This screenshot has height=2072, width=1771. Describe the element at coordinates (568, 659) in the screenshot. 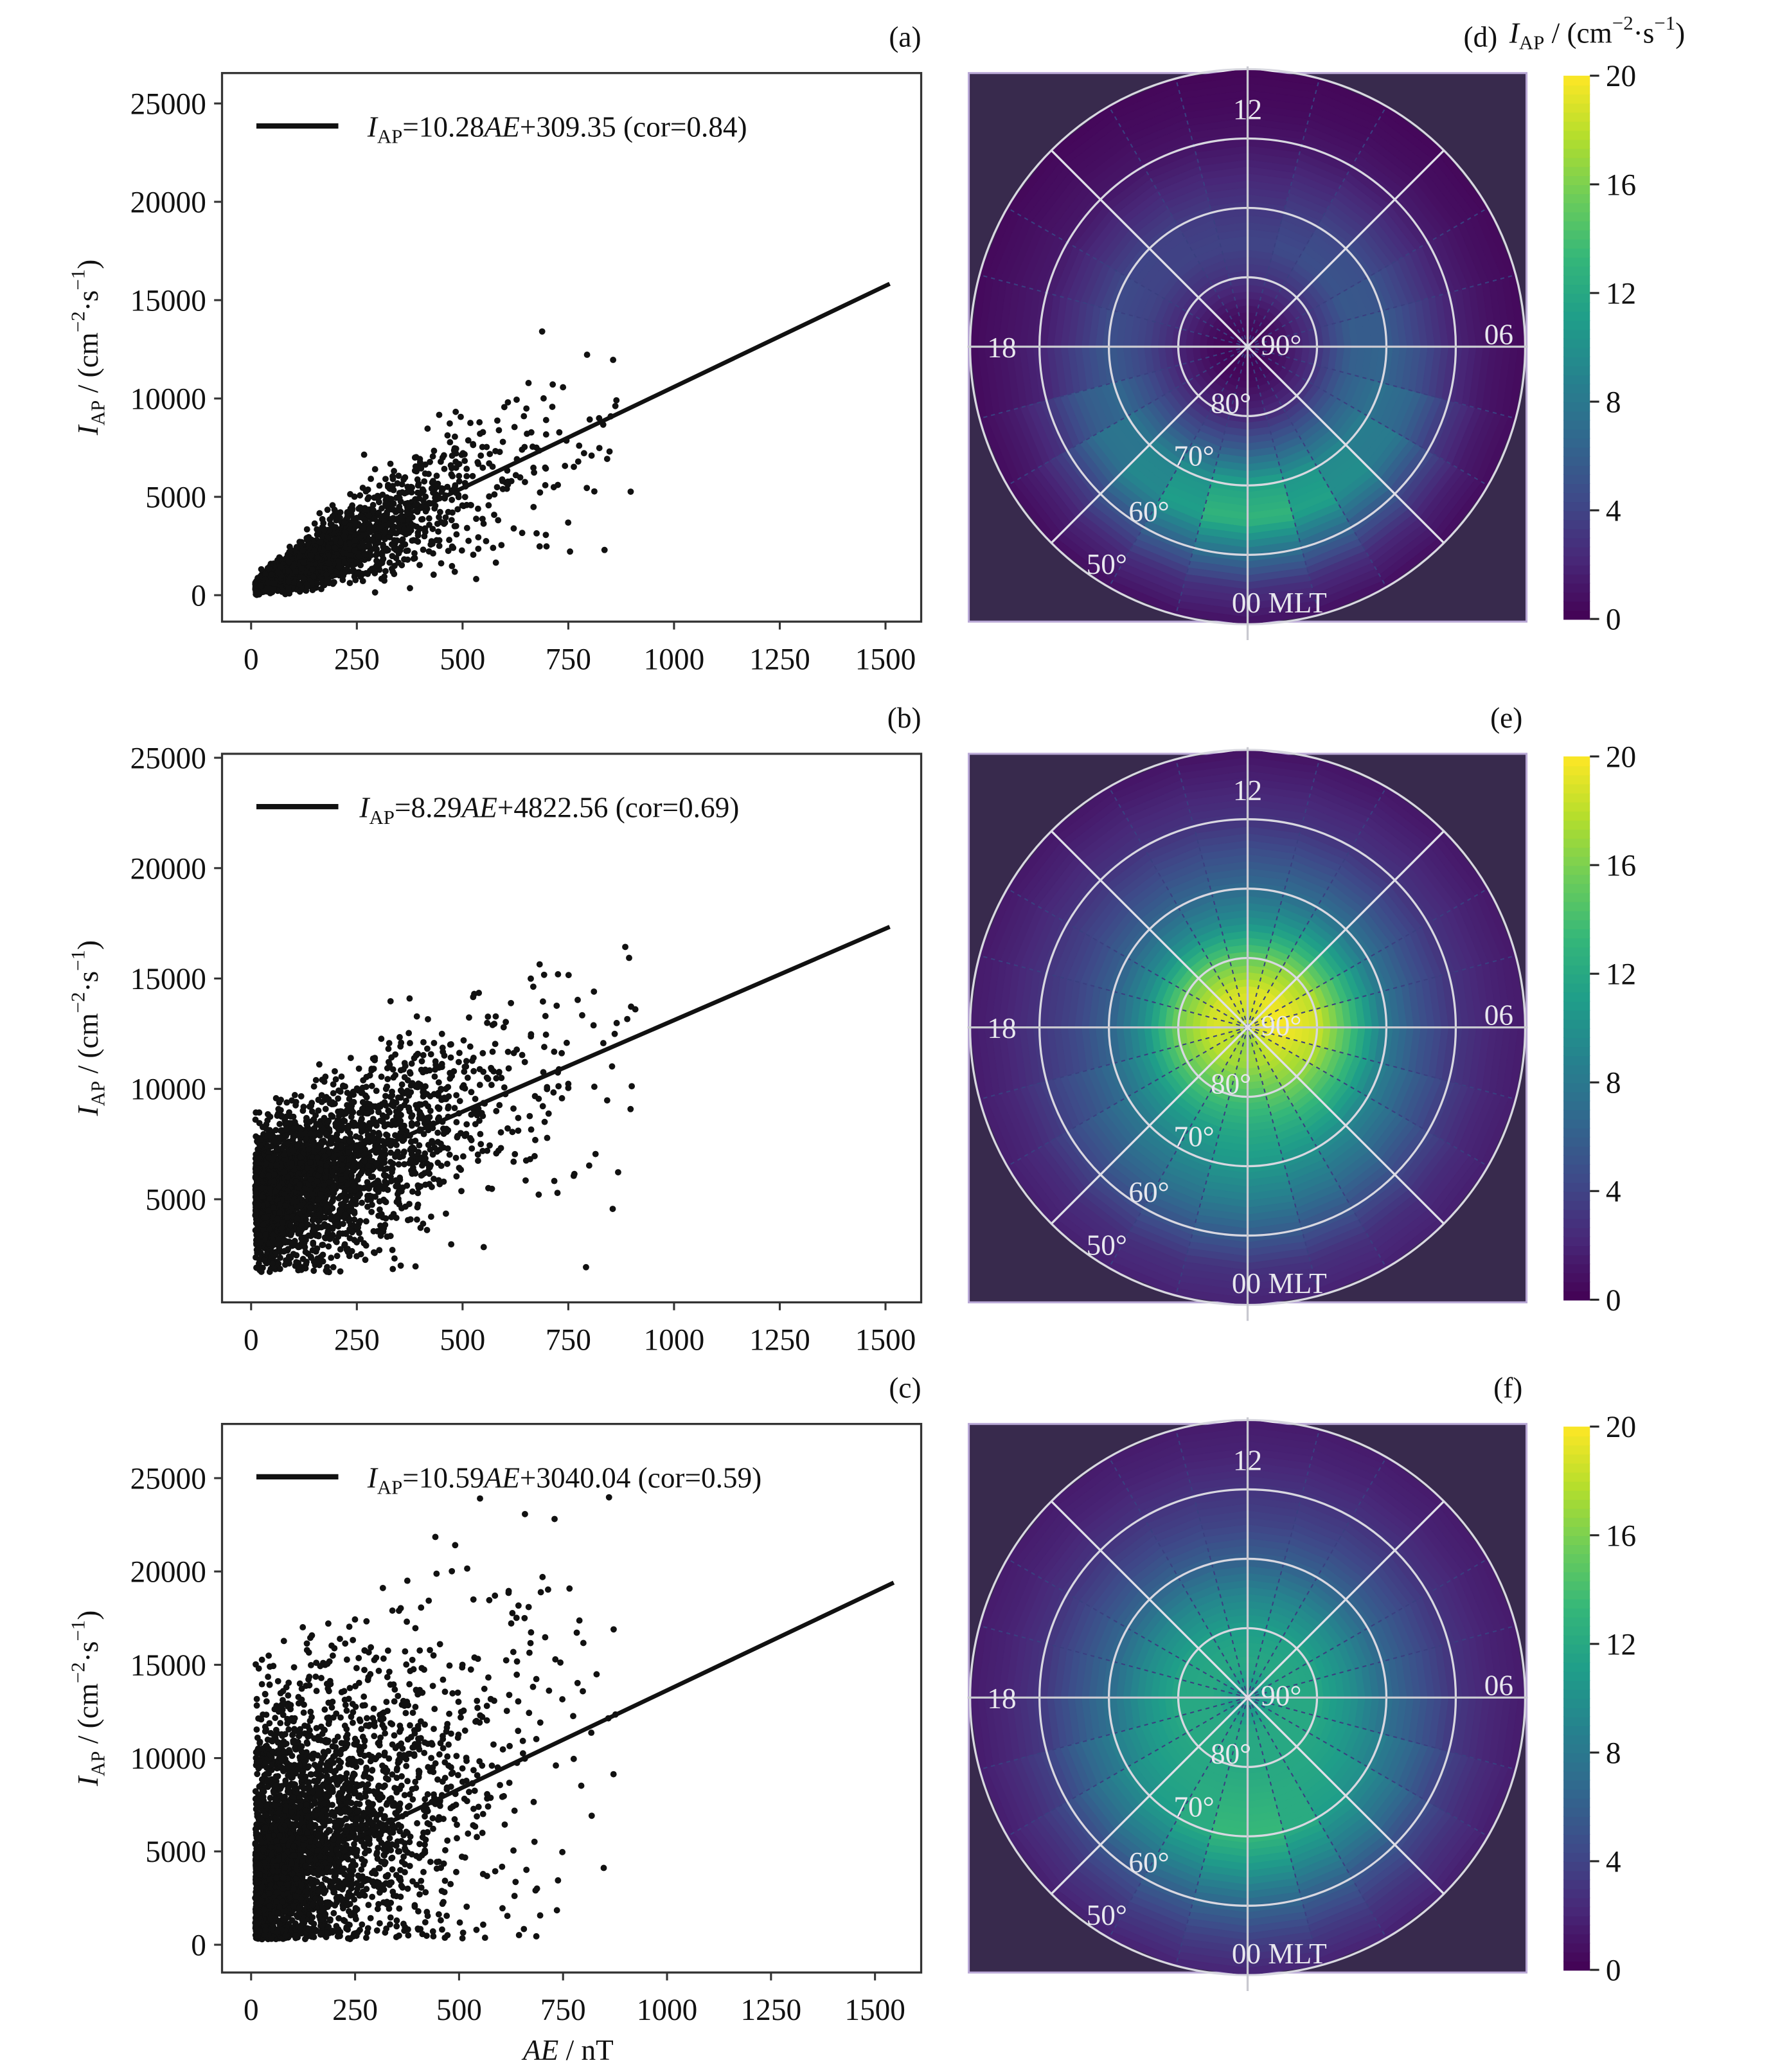

I see `x-tick-label: 750` at that location.